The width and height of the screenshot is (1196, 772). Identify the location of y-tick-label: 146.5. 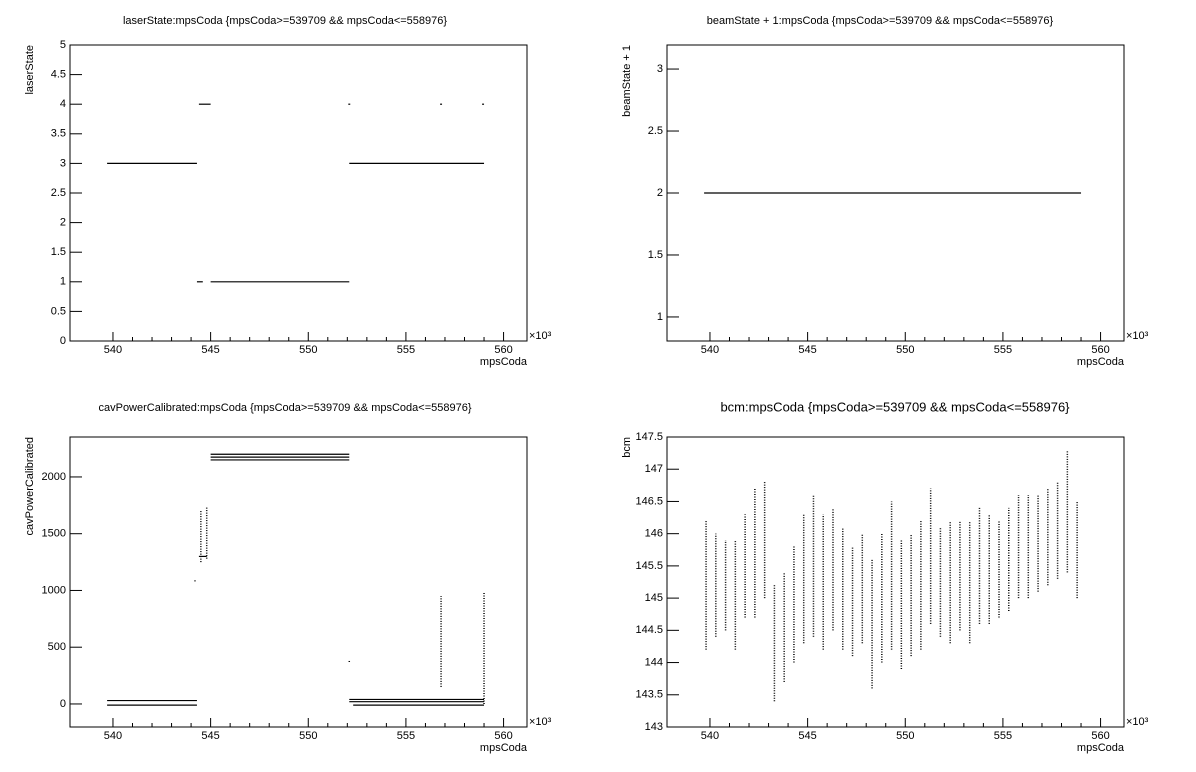
(649, 501).